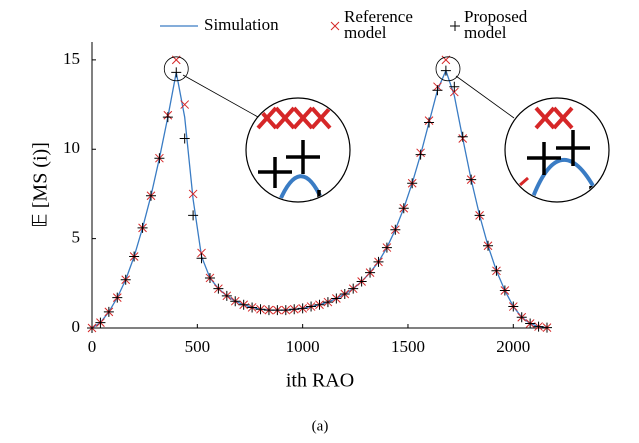 The width and height of the screenshot is (639, 443). What do you see at coordinates (298, 150) in the screenshot?
I see `inset-left` at bounding box center [298, 150].